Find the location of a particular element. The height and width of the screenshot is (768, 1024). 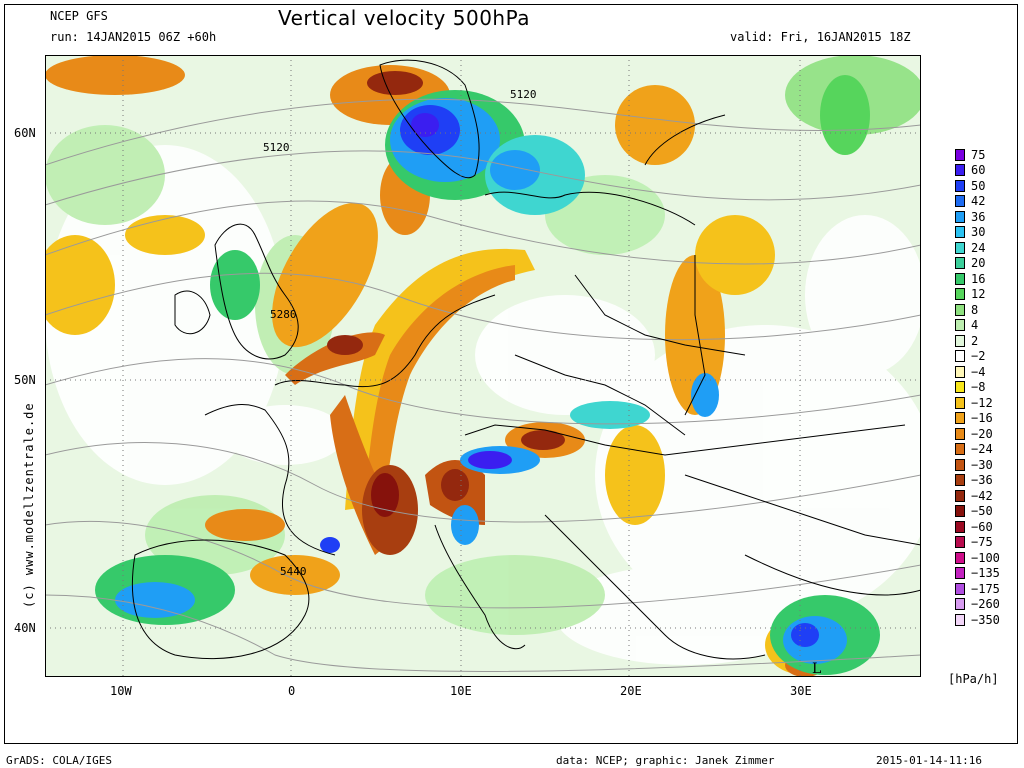

colorbar-label: 4 is located at coordinates (975, 325).